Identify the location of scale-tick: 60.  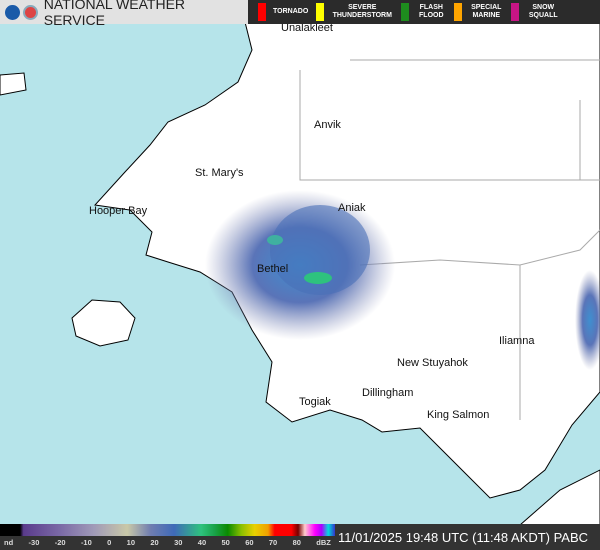
(249, 542).